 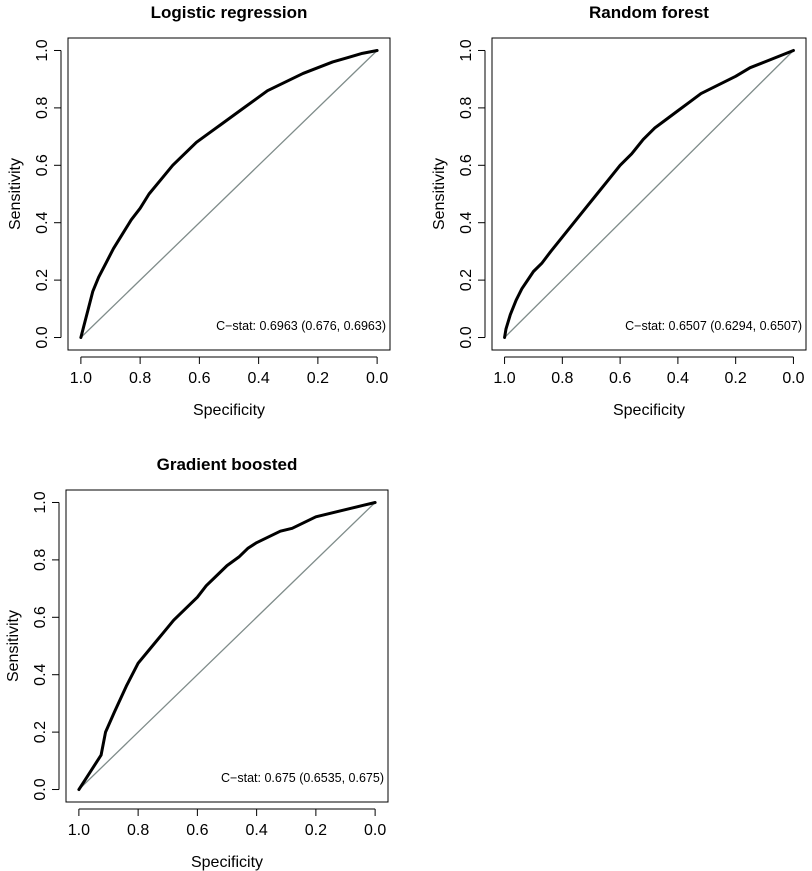 I want to click on chart-title: Logistic regression, so click(x=229, y=12).